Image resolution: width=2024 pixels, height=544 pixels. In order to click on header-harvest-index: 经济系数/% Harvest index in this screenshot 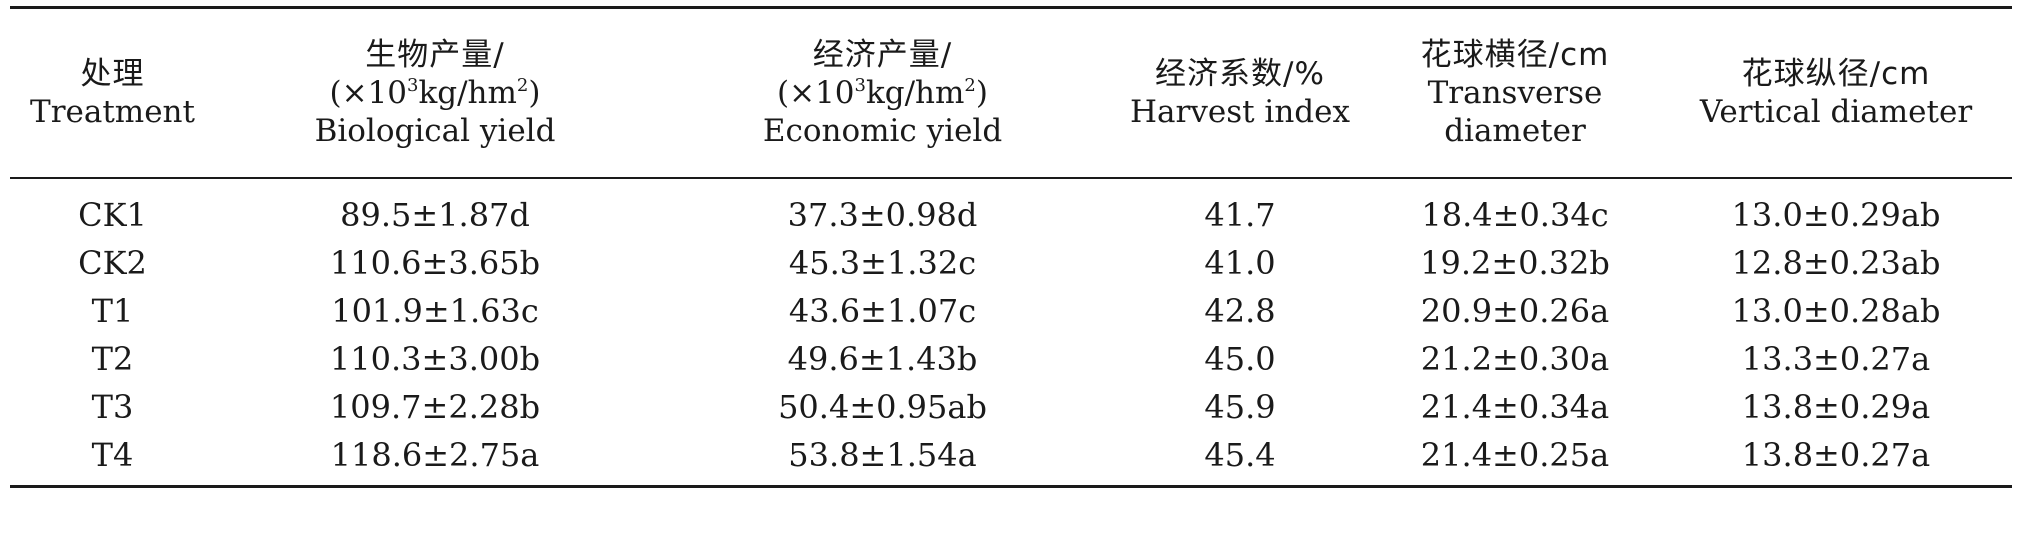, I will do `click(1240, 93)`.